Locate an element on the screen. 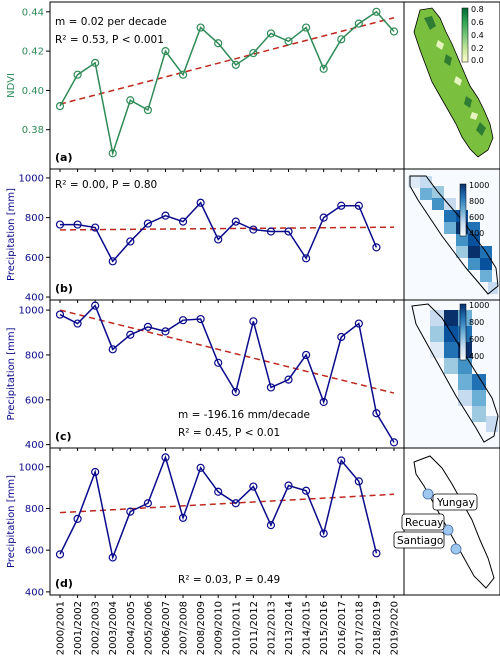  ndvi-region-shape is located at coordinates (453, 82).